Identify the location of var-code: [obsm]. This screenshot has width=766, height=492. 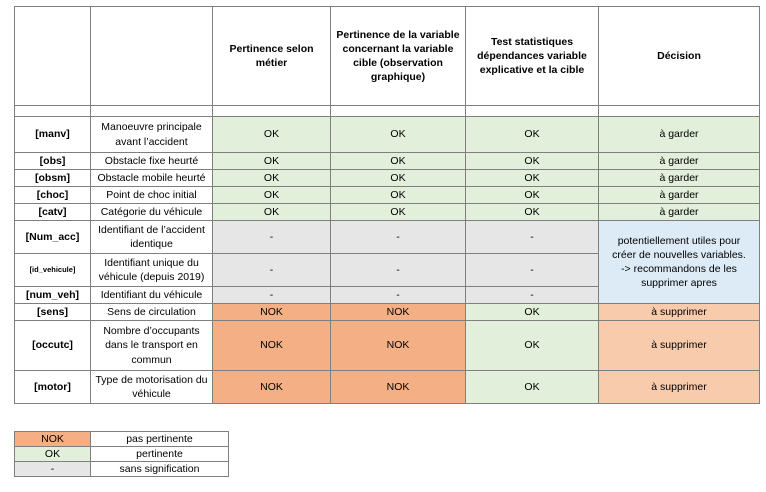
(52, 178).